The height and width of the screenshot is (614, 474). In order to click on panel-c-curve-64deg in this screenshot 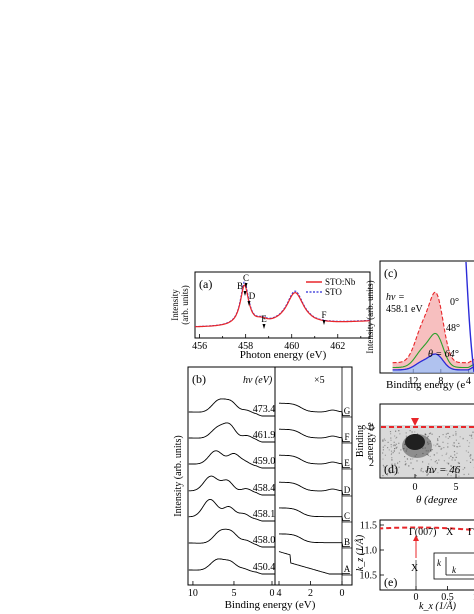, I will do `click(433, 362)`.